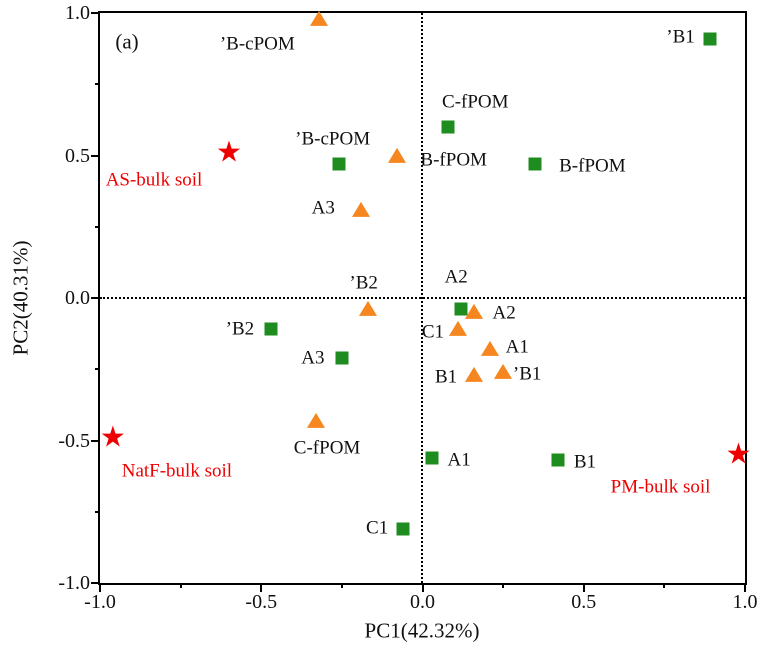 The image size is (772, 649). Describe the element at coordinates (261, 602) in the screenshot. I see `x-tick-label: -0.5` at that location.